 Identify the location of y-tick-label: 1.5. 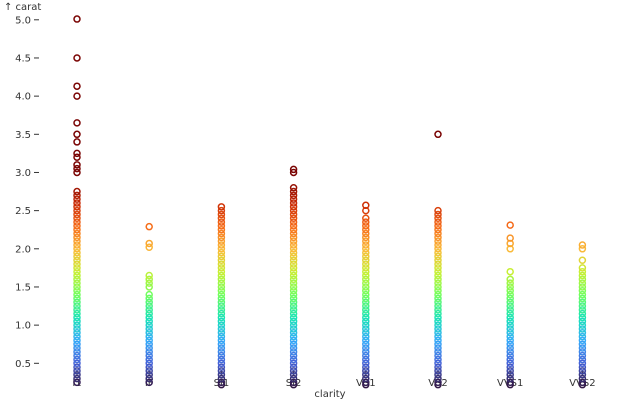
(23, 287).